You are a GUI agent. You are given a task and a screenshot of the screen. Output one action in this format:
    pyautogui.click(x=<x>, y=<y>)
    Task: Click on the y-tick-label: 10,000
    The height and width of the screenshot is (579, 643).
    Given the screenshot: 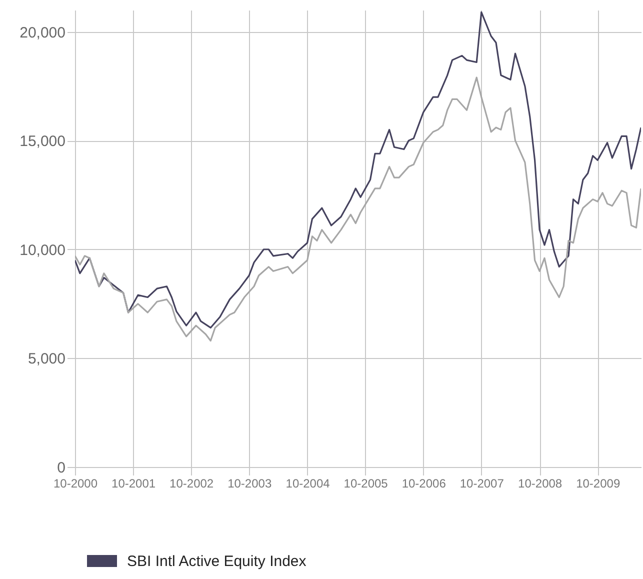 What is the action you would take?
    pyautogui.click(x=43, y=250)
    